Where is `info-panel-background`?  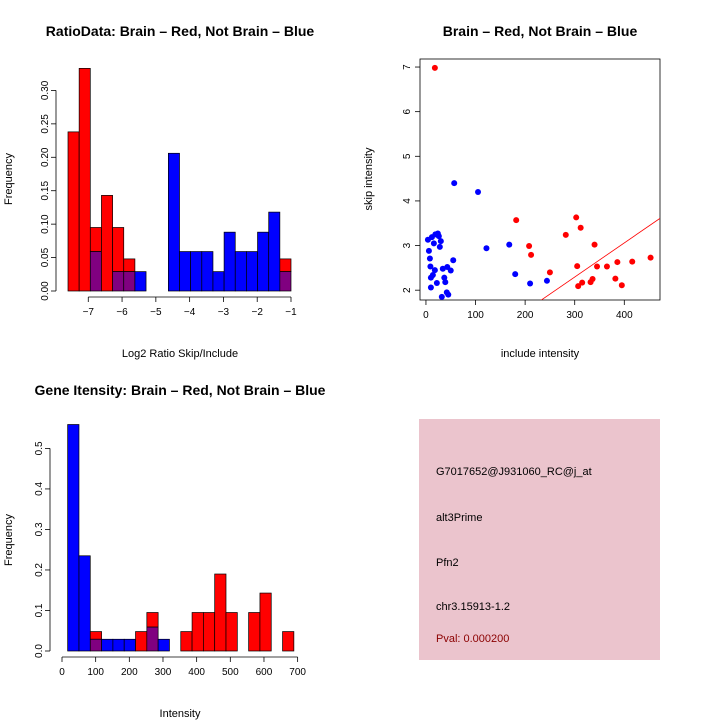
info-panel-background is located at coordinates (539, 539).